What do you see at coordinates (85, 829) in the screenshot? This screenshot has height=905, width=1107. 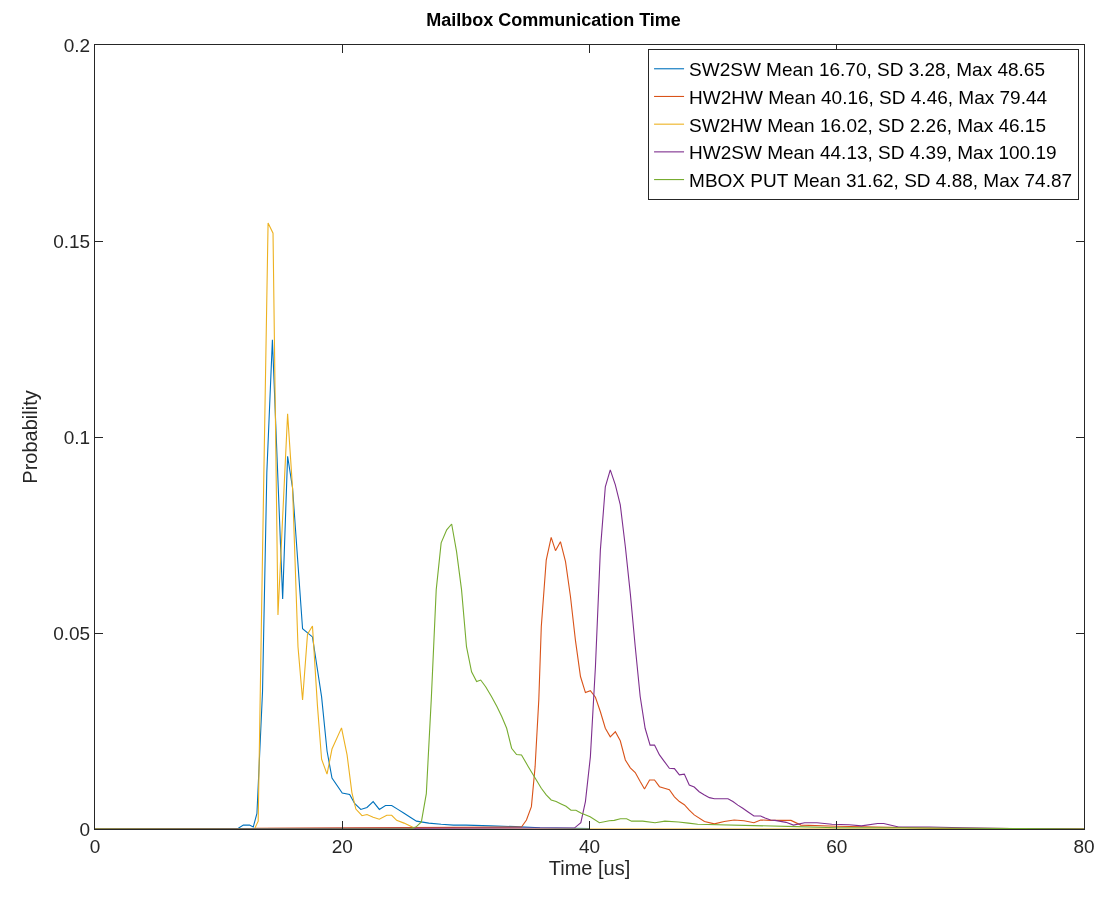 I see `y-tick-label: 0` at bounding box center [85, 829].